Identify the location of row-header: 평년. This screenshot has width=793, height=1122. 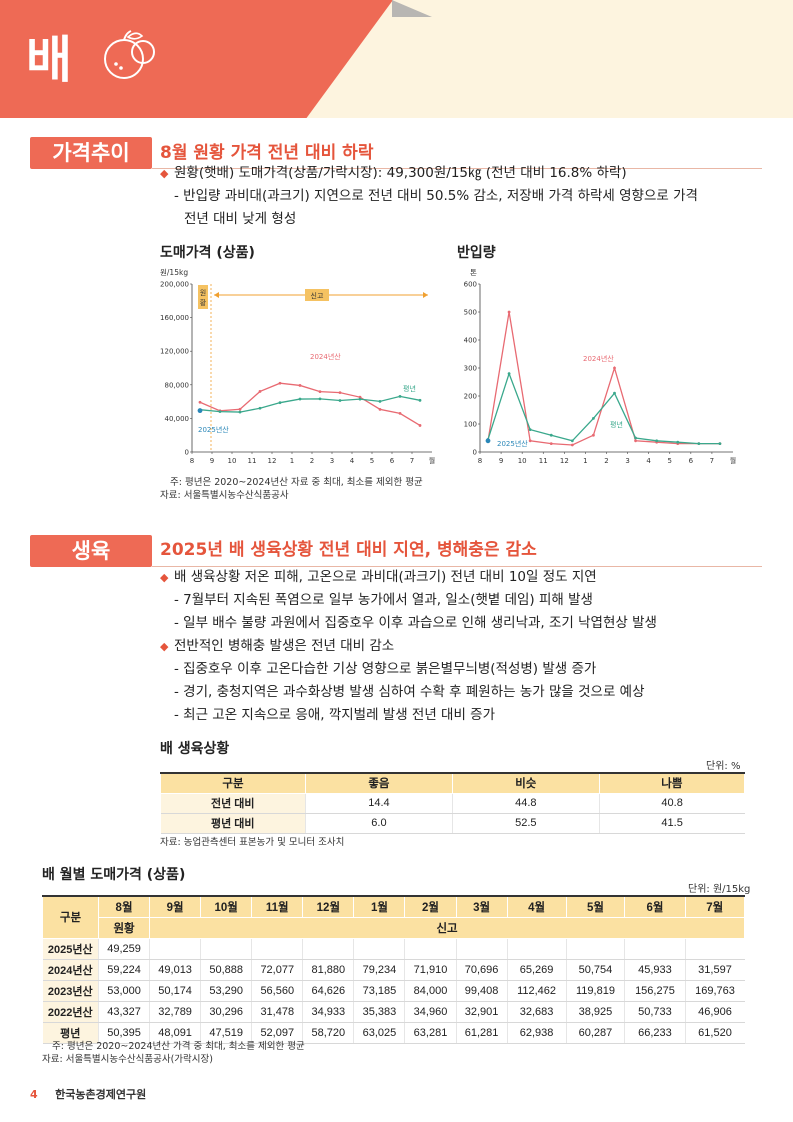
(70, 1033).